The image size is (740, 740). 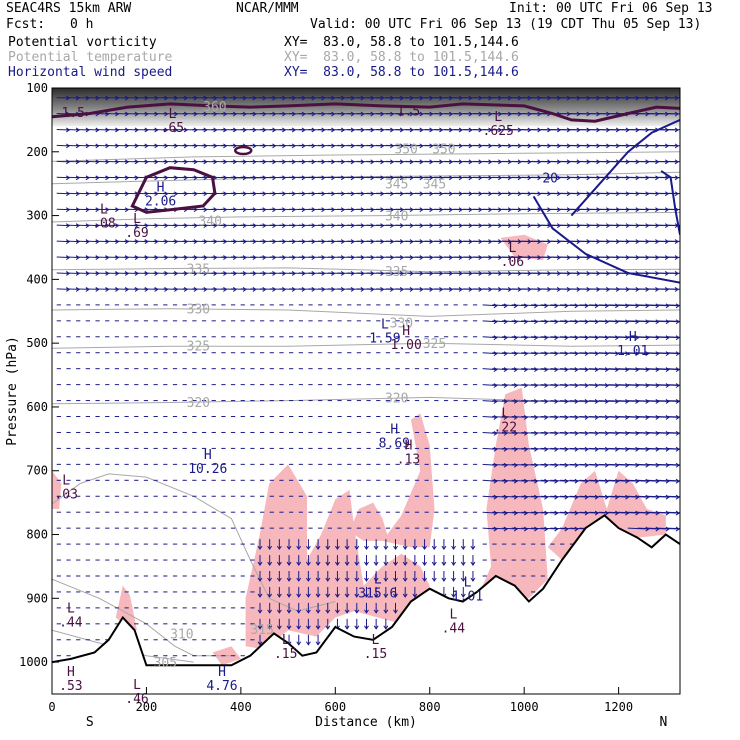 I want to click on theta-label: 305, so click(x=165, y=663).